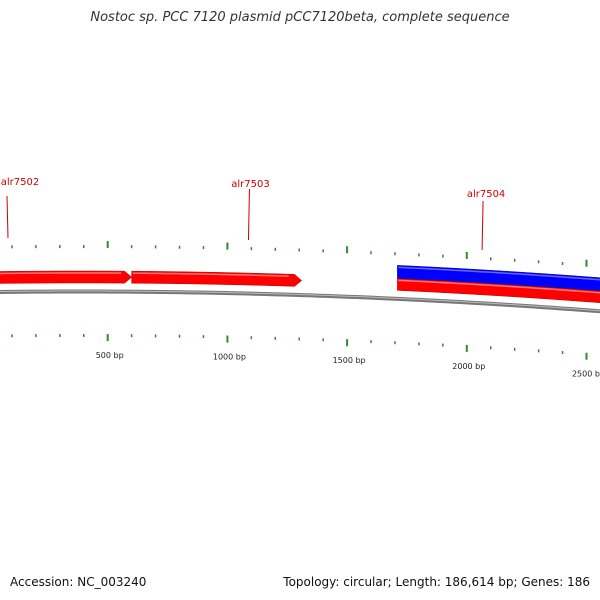 The height and width of the screenshot is (600, 600). What do you see at coordinates (586, 374) in the screenshot?
I see `scale-label: 2500 bp` at bounding box center [586, 374].